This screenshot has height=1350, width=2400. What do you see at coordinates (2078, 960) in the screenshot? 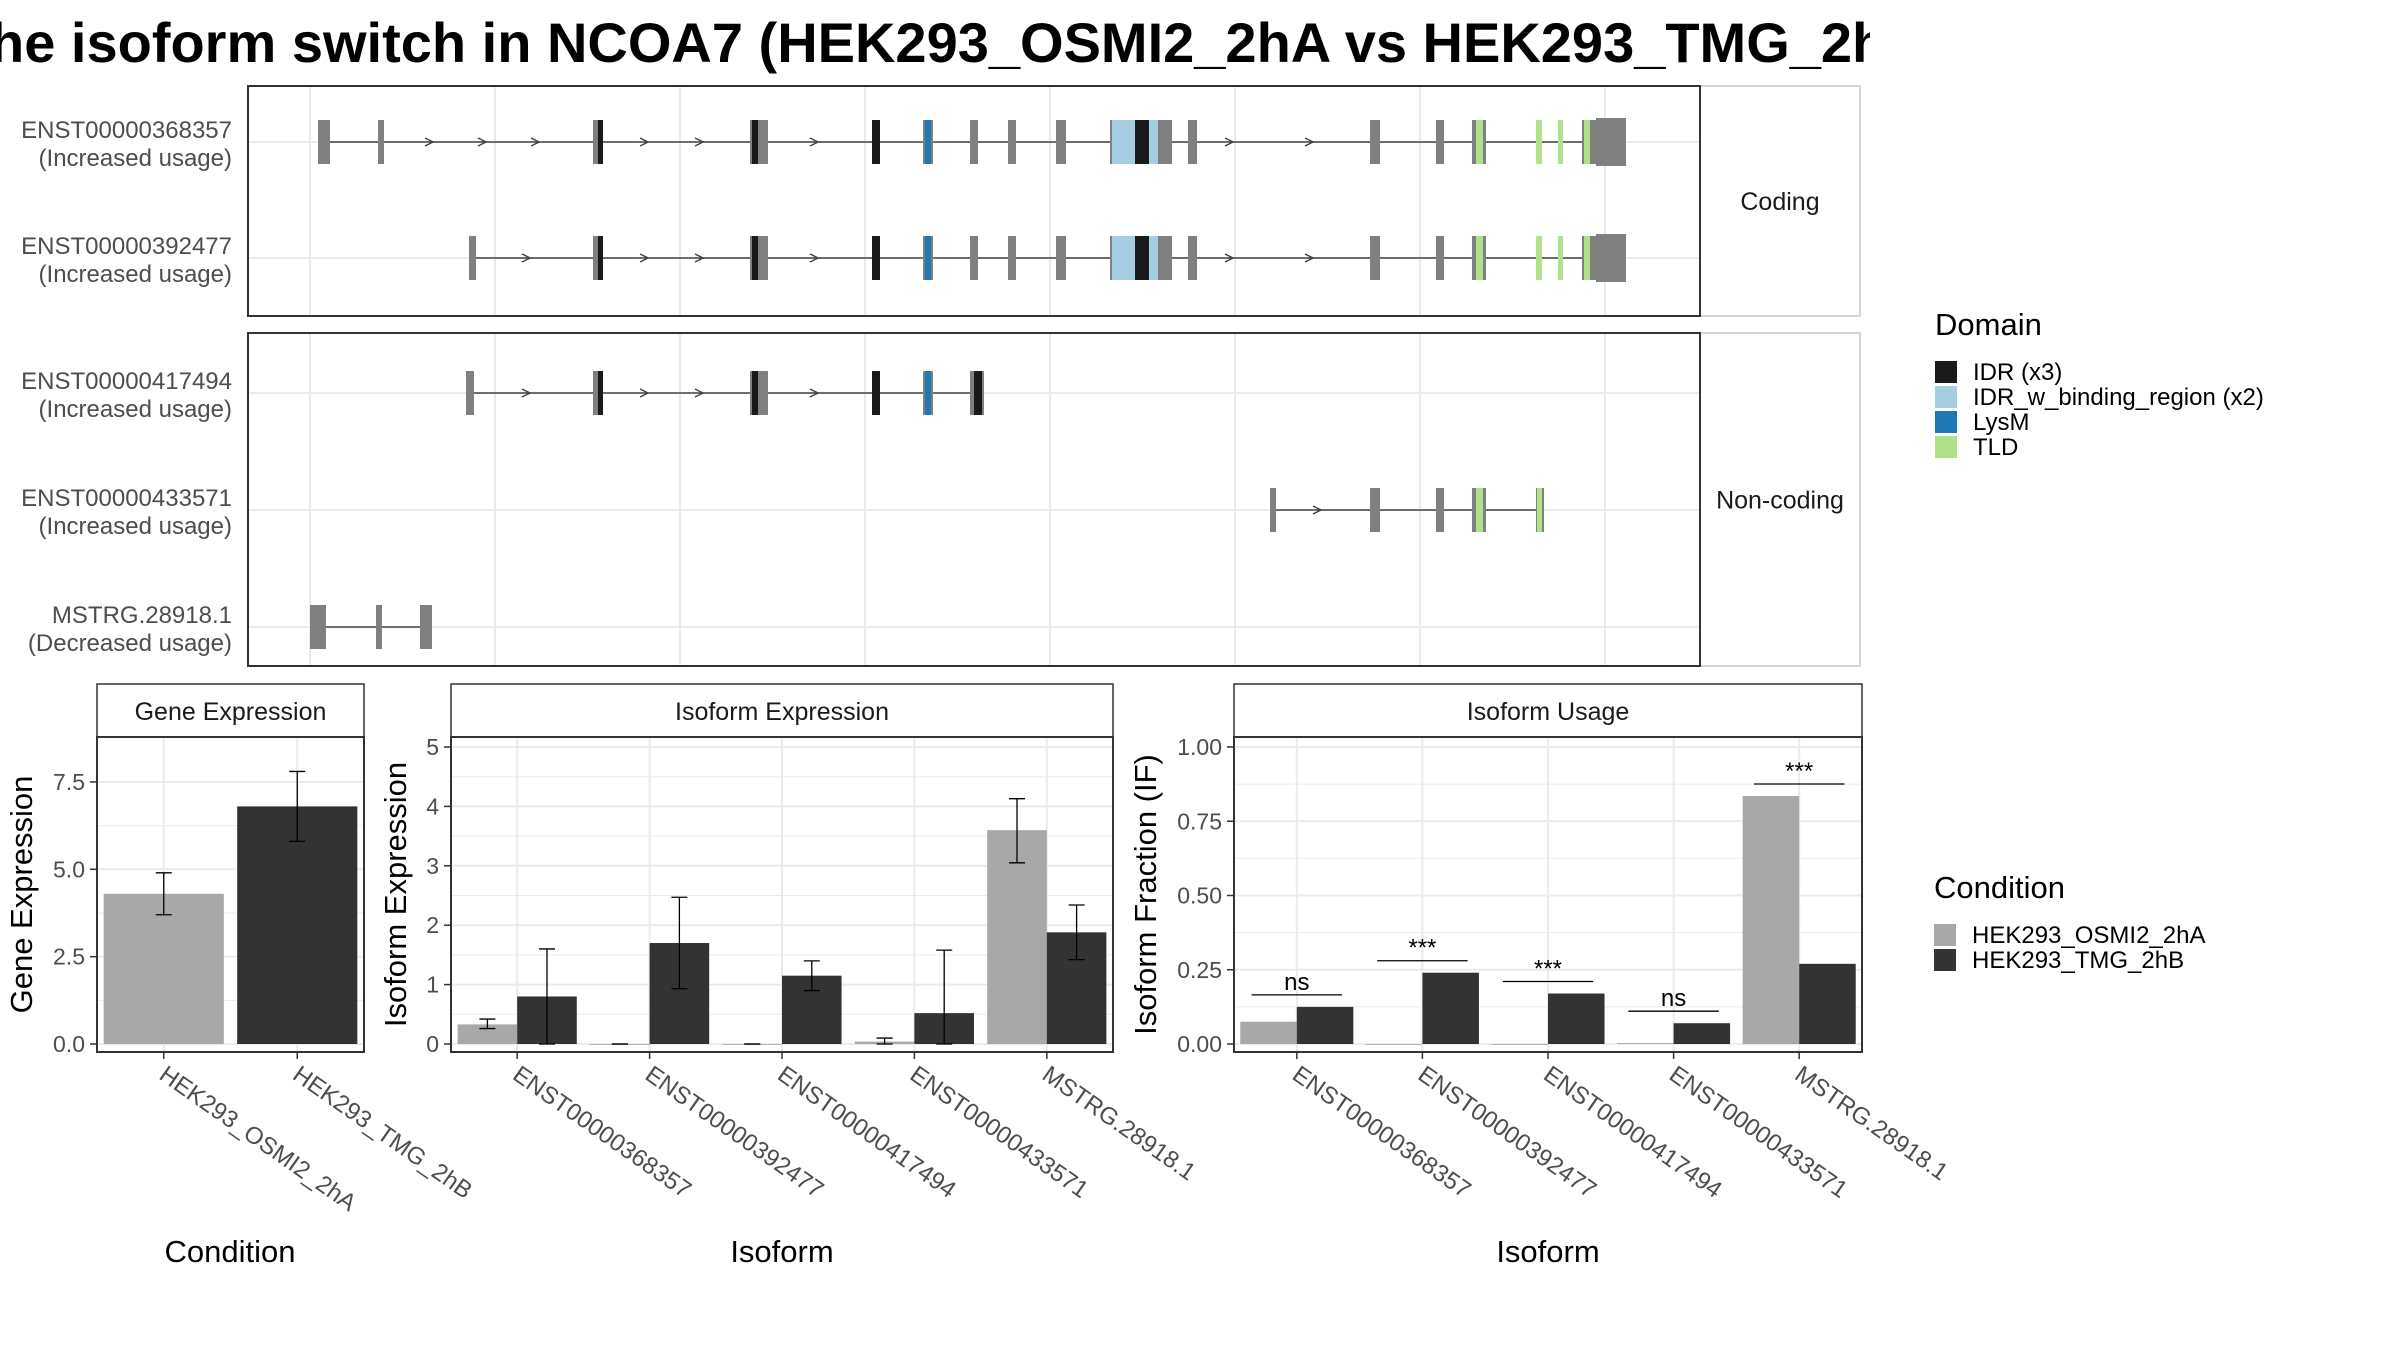
I see `condition-legend-label: HEK293_TMG_2hB` at bounding box center [2078, 960].